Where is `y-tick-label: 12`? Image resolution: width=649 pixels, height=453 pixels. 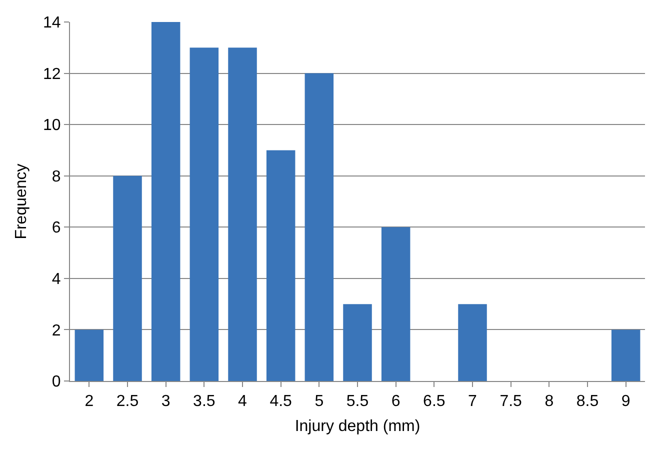 y-tick-label: 12 is located at coordinates (52, 74).